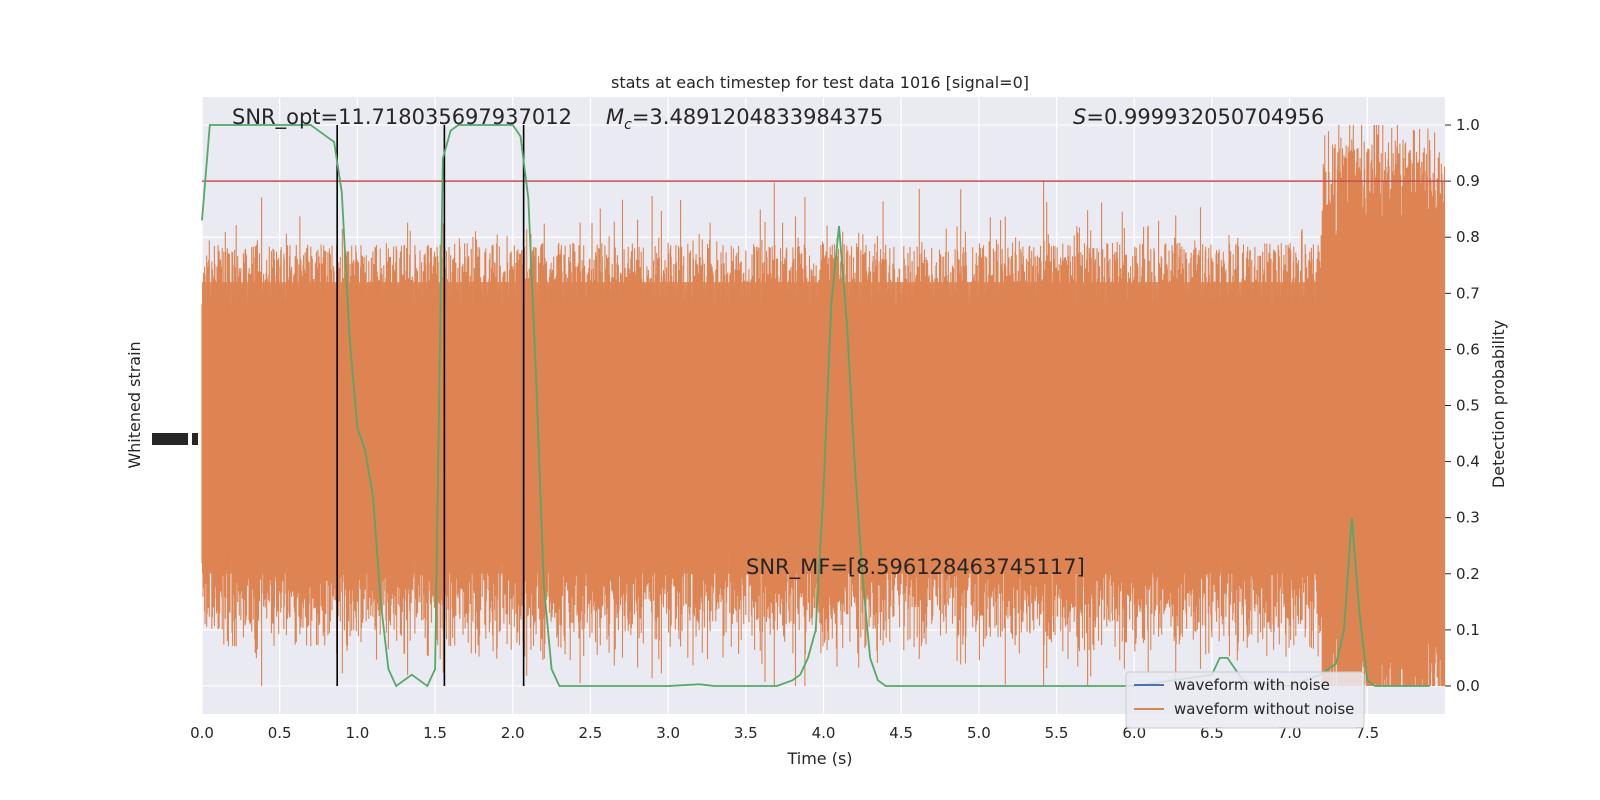 This screenshot has height=800, width=1600. I want to click on y-tick-label: 0.4, so click(1468, 462).